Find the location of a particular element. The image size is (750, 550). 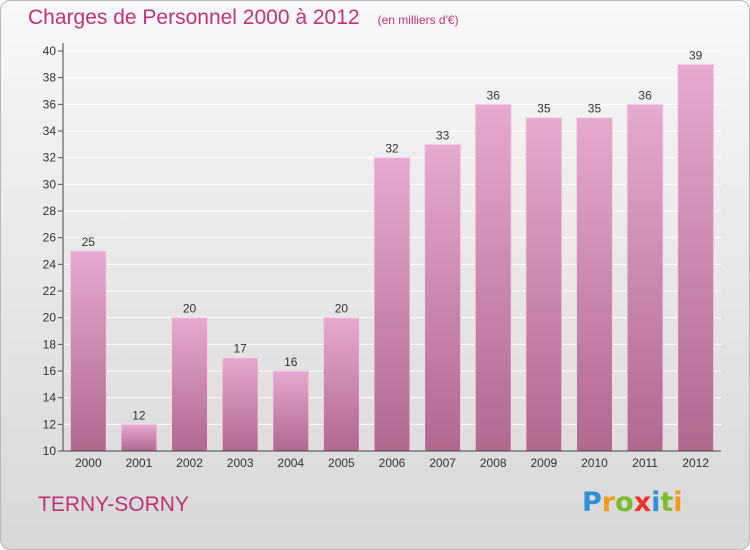

y-tick-label: 20 is located at coordinates (50, 318).